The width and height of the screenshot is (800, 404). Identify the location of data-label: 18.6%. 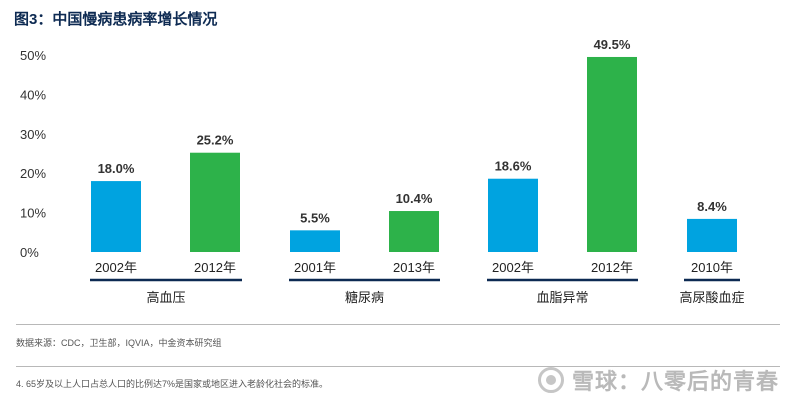
(513, 166).